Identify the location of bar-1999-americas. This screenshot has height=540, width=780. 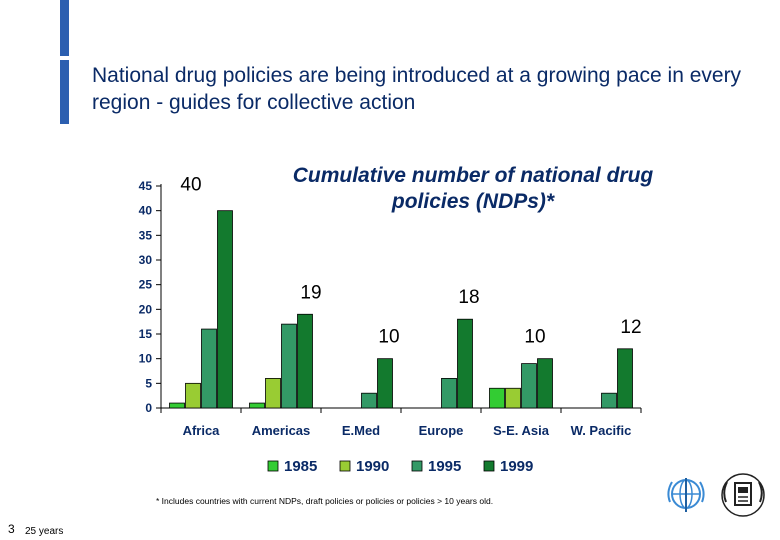
(305, 361).